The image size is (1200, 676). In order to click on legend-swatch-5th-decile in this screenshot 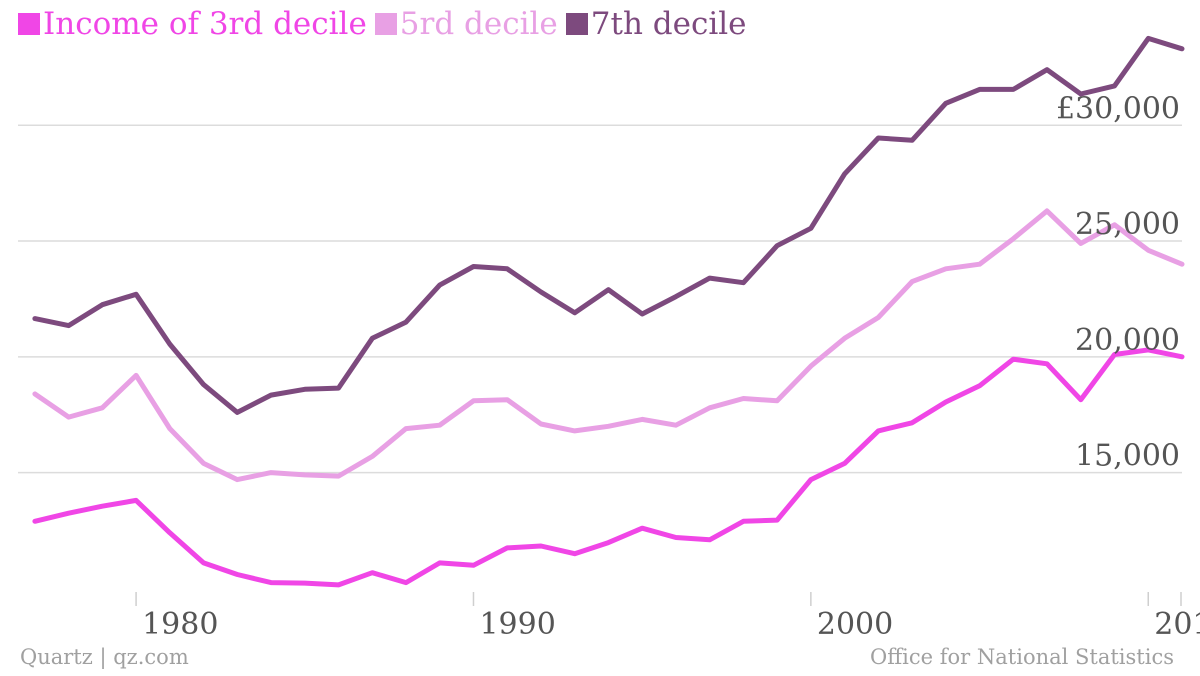, I will do `click(385, 24)`.